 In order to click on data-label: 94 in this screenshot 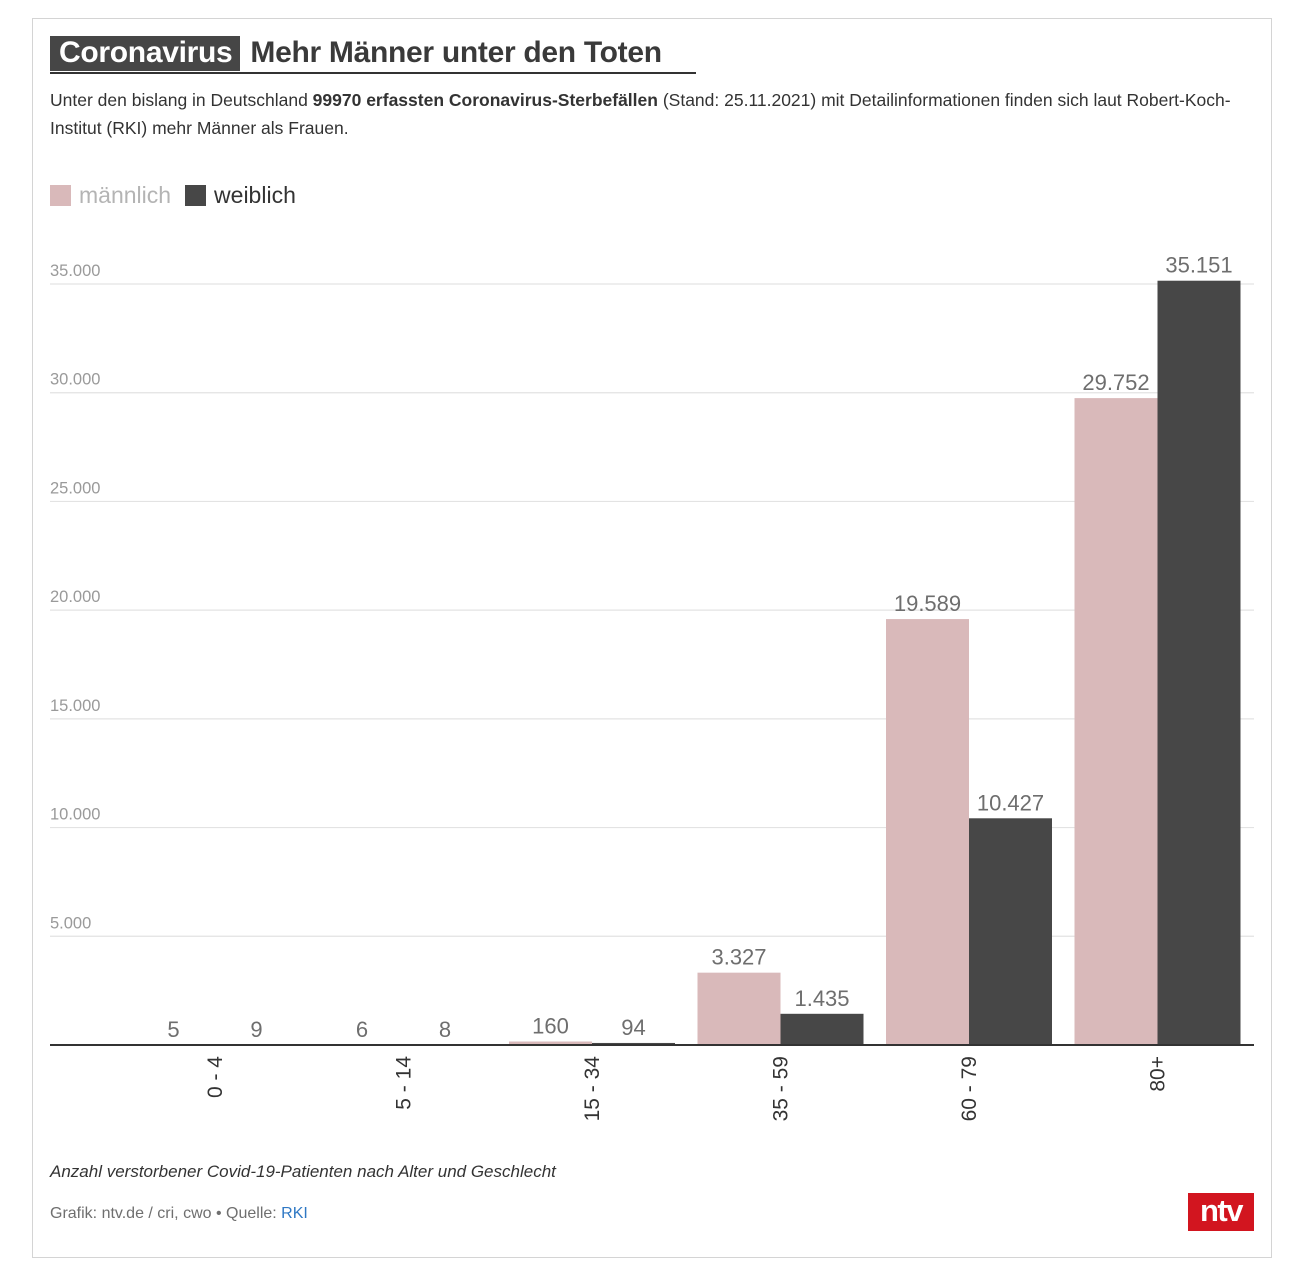, I will do `click(633, 1027)`.